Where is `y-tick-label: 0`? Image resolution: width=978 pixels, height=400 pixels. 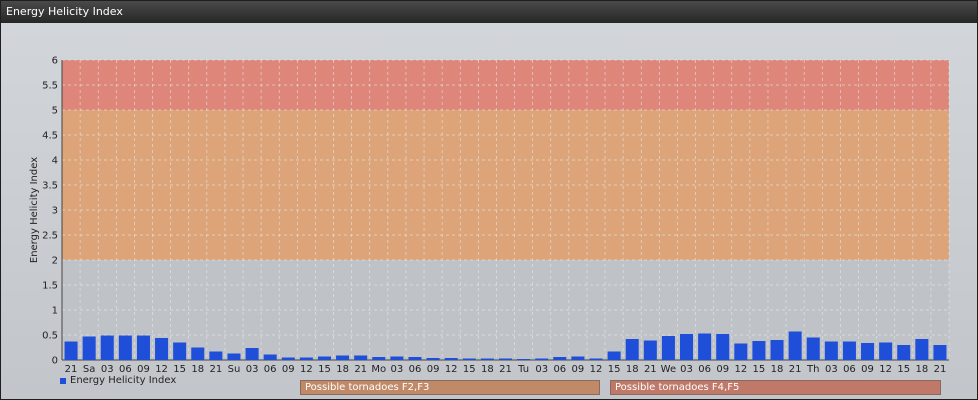 y-tick-label: 0 is located at coordinates (55, 361).